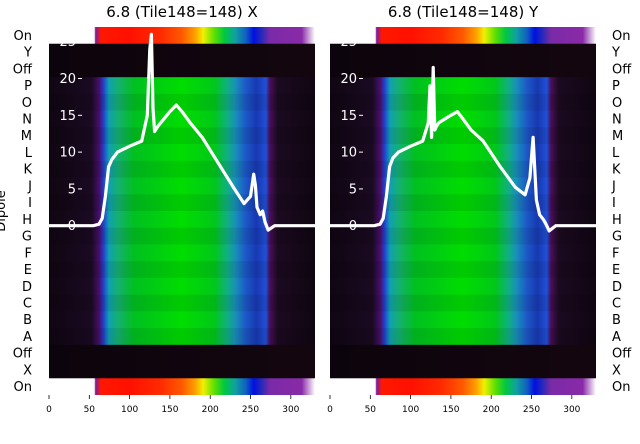 The height and width of the screenshot is (444, 640). What do you see at coordinates (330, 410) in the screenshot?
I see `x-tick-label: 0` at bounding box center [330, 410].